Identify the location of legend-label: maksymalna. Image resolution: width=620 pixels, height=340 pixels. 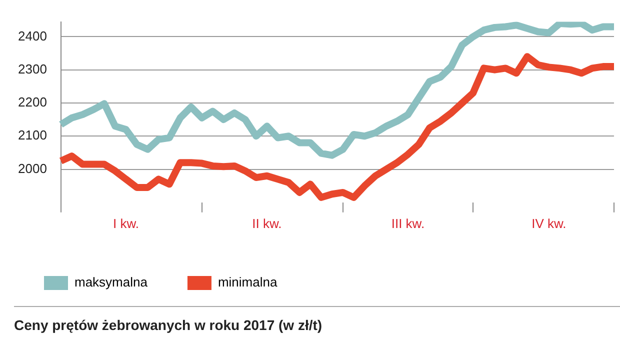
(111, 282).